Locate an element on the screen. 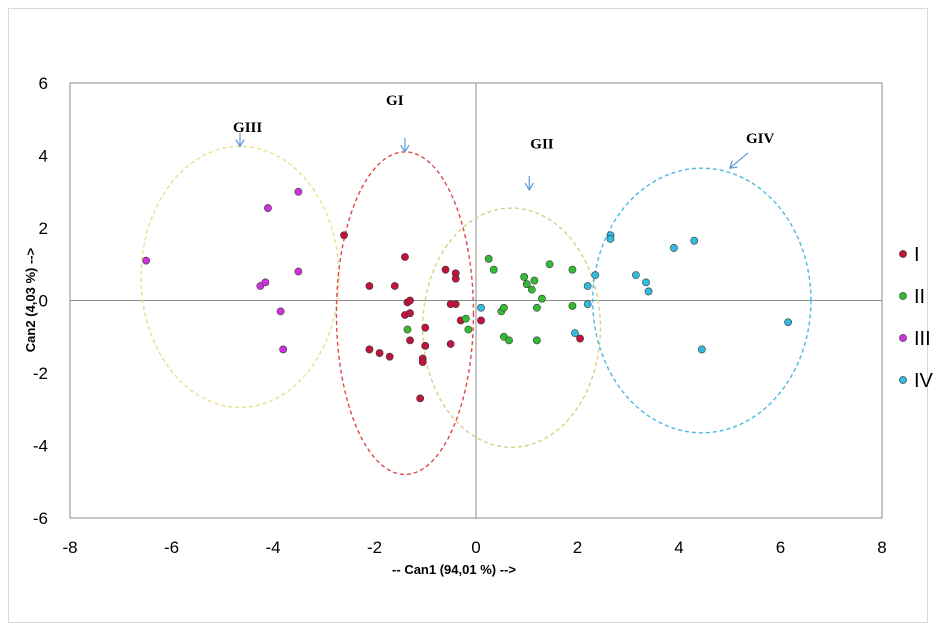 This screenshot has width=937, height=632. x-tick-label: -6 is located at coordinates (171, 547).